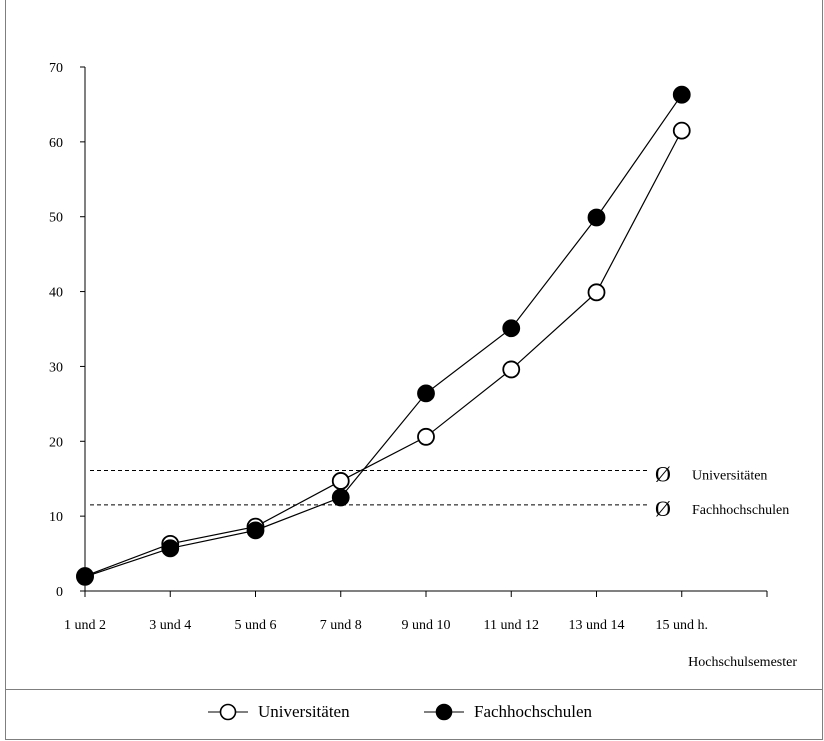 The height and width of the screenshot is (741, 824). I want to click on y-tick-label: 0, so click(59, 592).